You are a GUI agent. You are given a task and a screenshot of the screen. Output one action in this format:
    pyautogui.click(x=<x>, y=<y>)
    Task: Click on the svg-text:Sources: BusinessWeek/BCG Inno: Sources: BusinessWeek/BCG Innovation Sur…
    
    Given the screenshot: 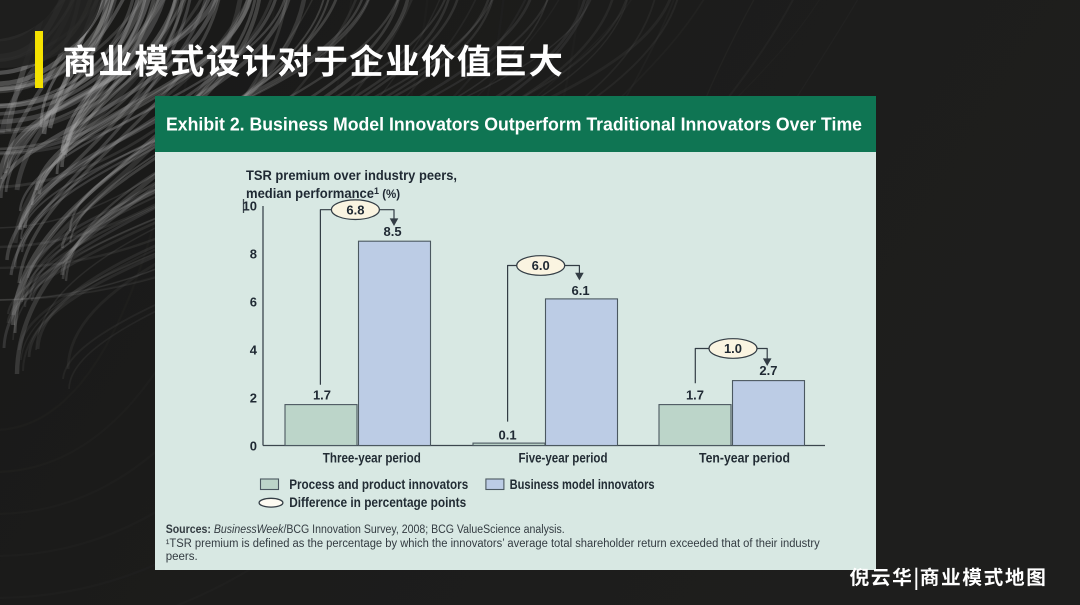 What is the action you would take?
    pyautogui.click(x=365, y=530)
    